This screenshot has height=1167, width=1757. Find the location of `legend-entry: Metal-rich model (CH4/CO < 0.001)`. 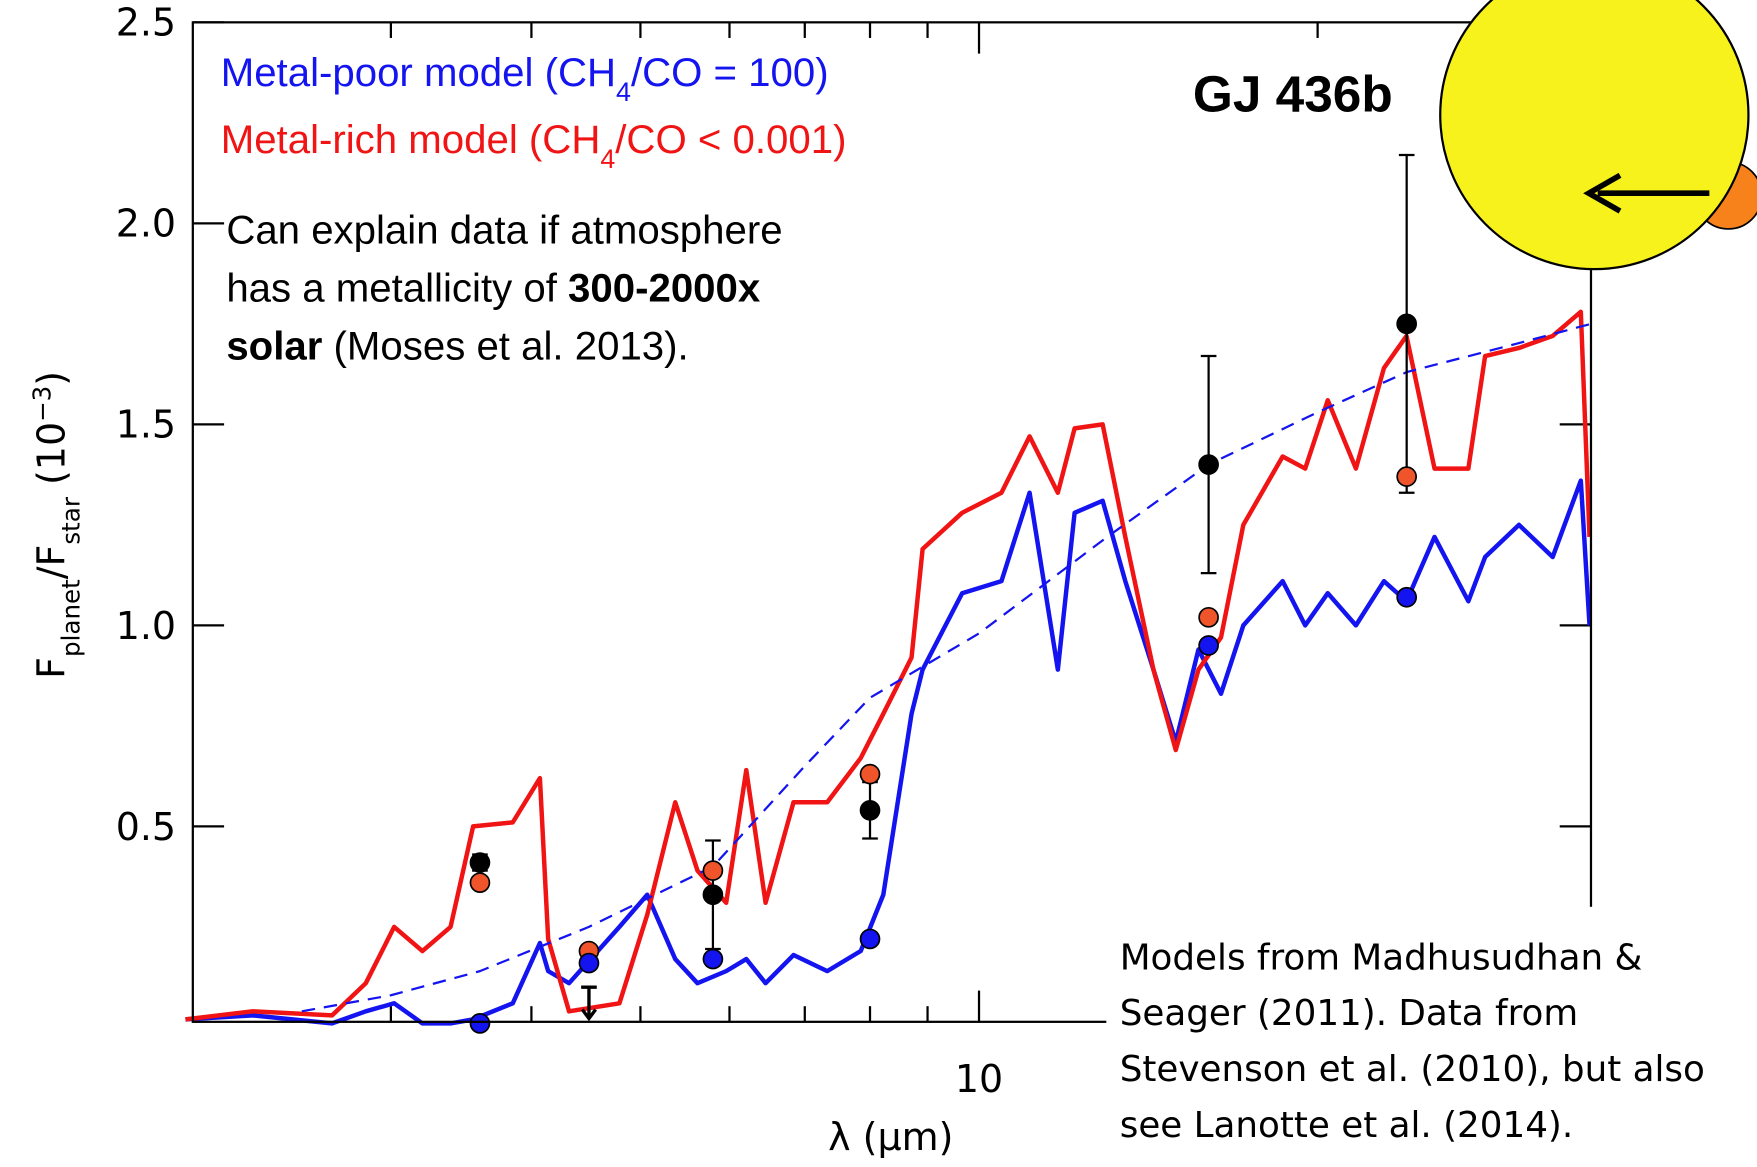

legend-entry: Metal-rich model (CH4/CO < 0.001) is located at coordinates (534, 145).